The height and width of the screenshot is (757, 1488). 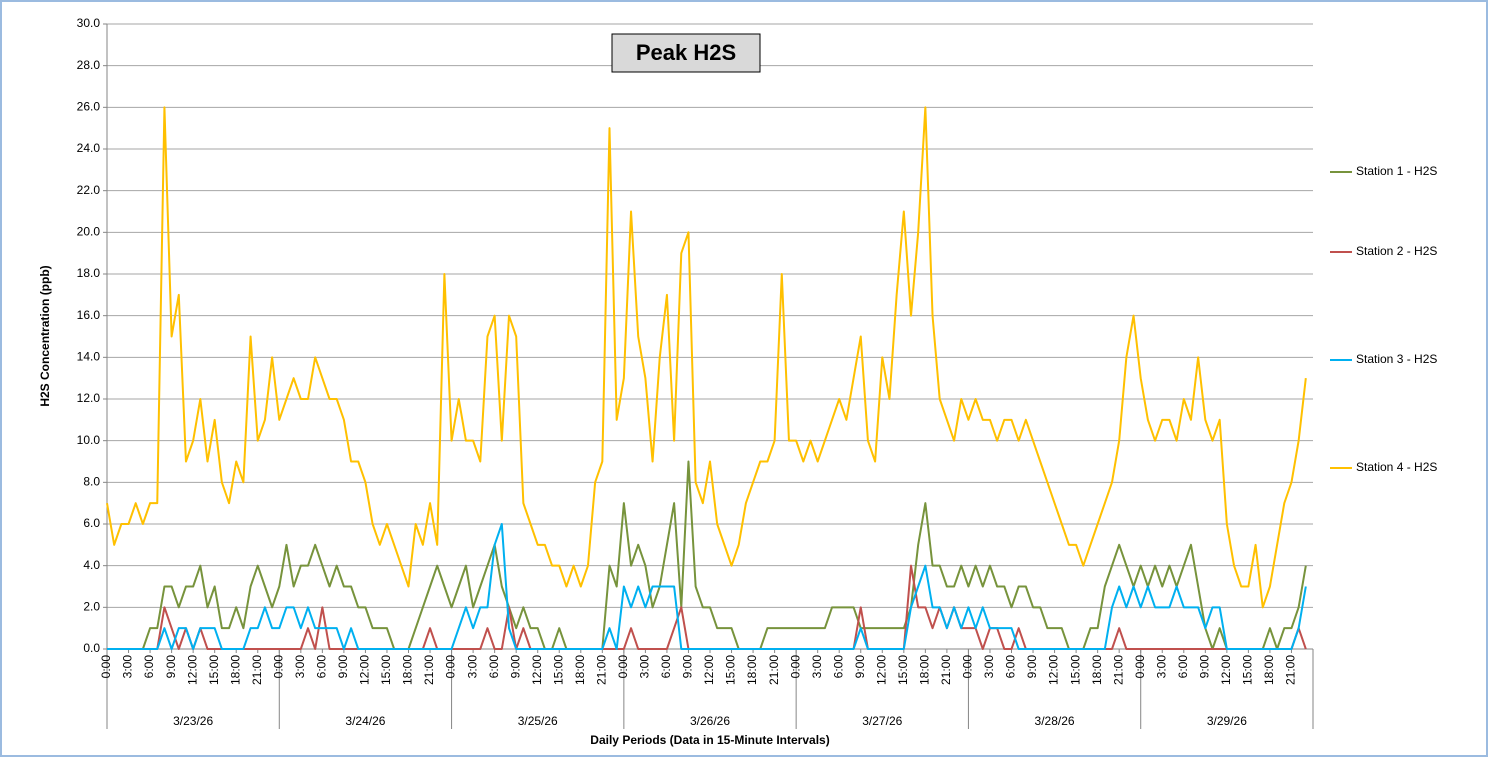 I want to click on y-tick-label: 16.0, so click(x=89, y=315).